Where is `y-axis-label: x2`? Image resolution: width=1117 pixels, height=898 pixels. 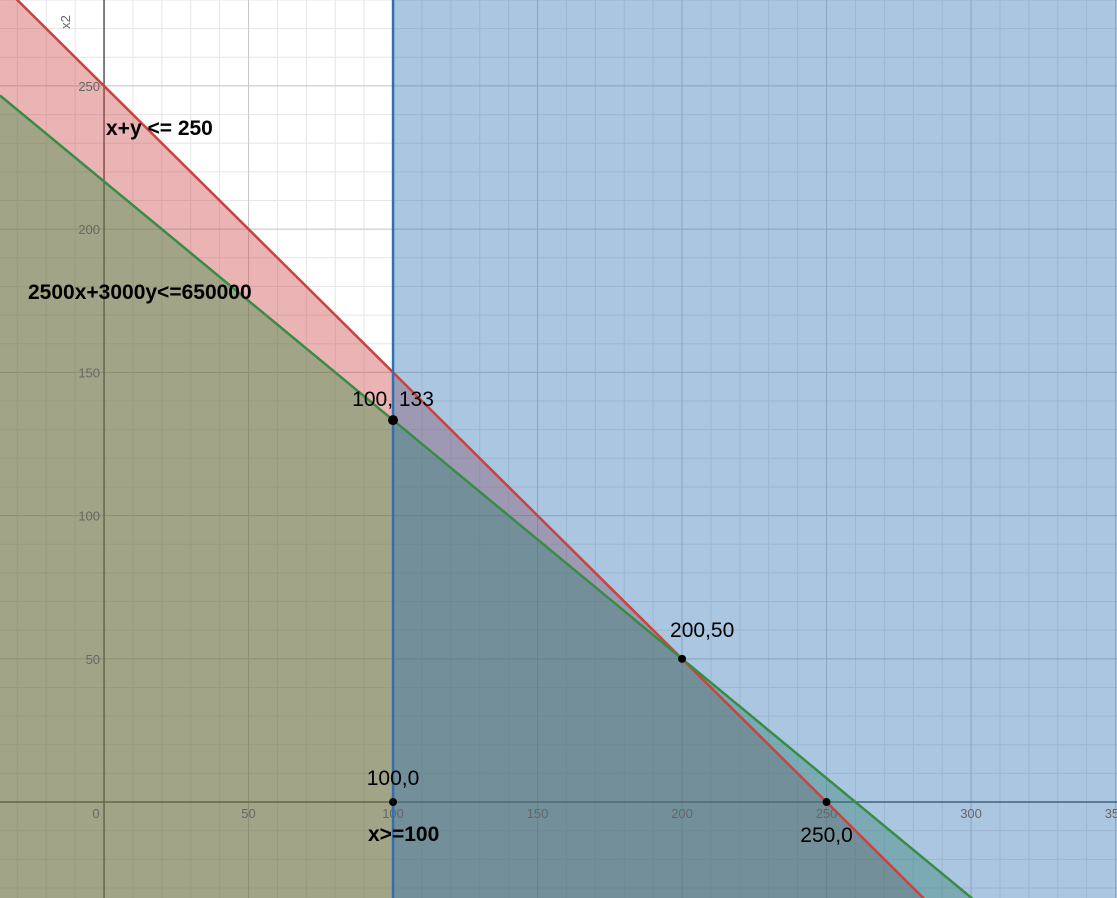
y-axis-label: x2 is located at coordinates (65, 22).